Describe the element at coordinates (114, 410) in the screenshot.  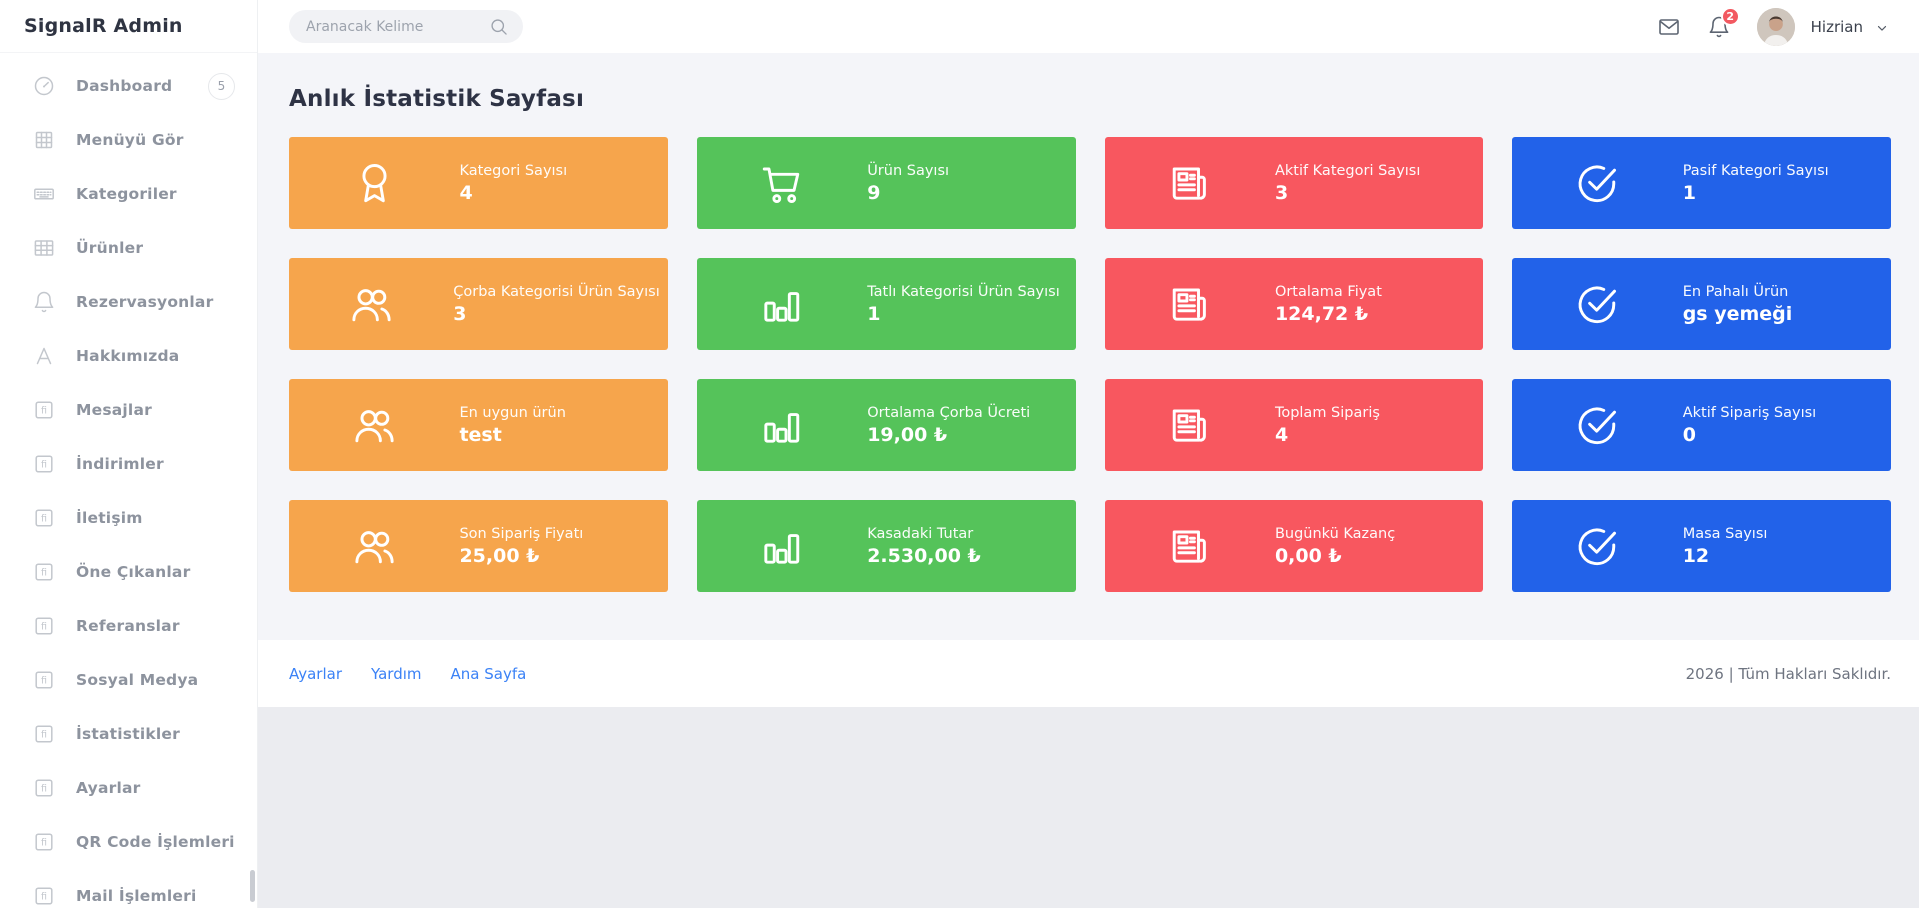
I see `sidebar-item-label: Mesajlar` at that location.